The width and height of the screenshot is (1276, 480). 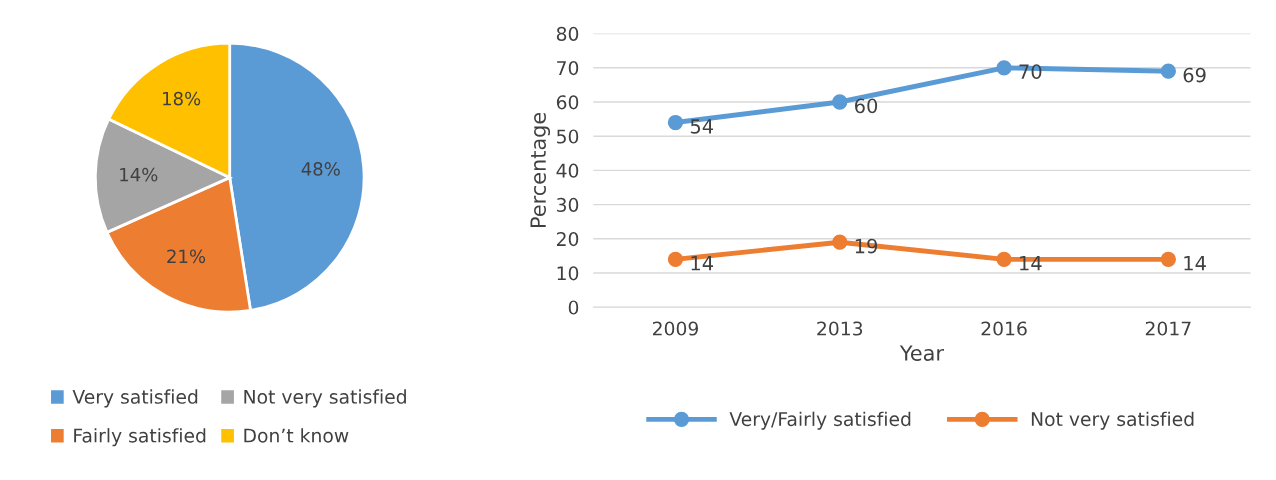 What do you see at coordinates (1168, 328) in the screenshot?
I see `x-tick-label: 2017` at bounding box center [1168, 328].